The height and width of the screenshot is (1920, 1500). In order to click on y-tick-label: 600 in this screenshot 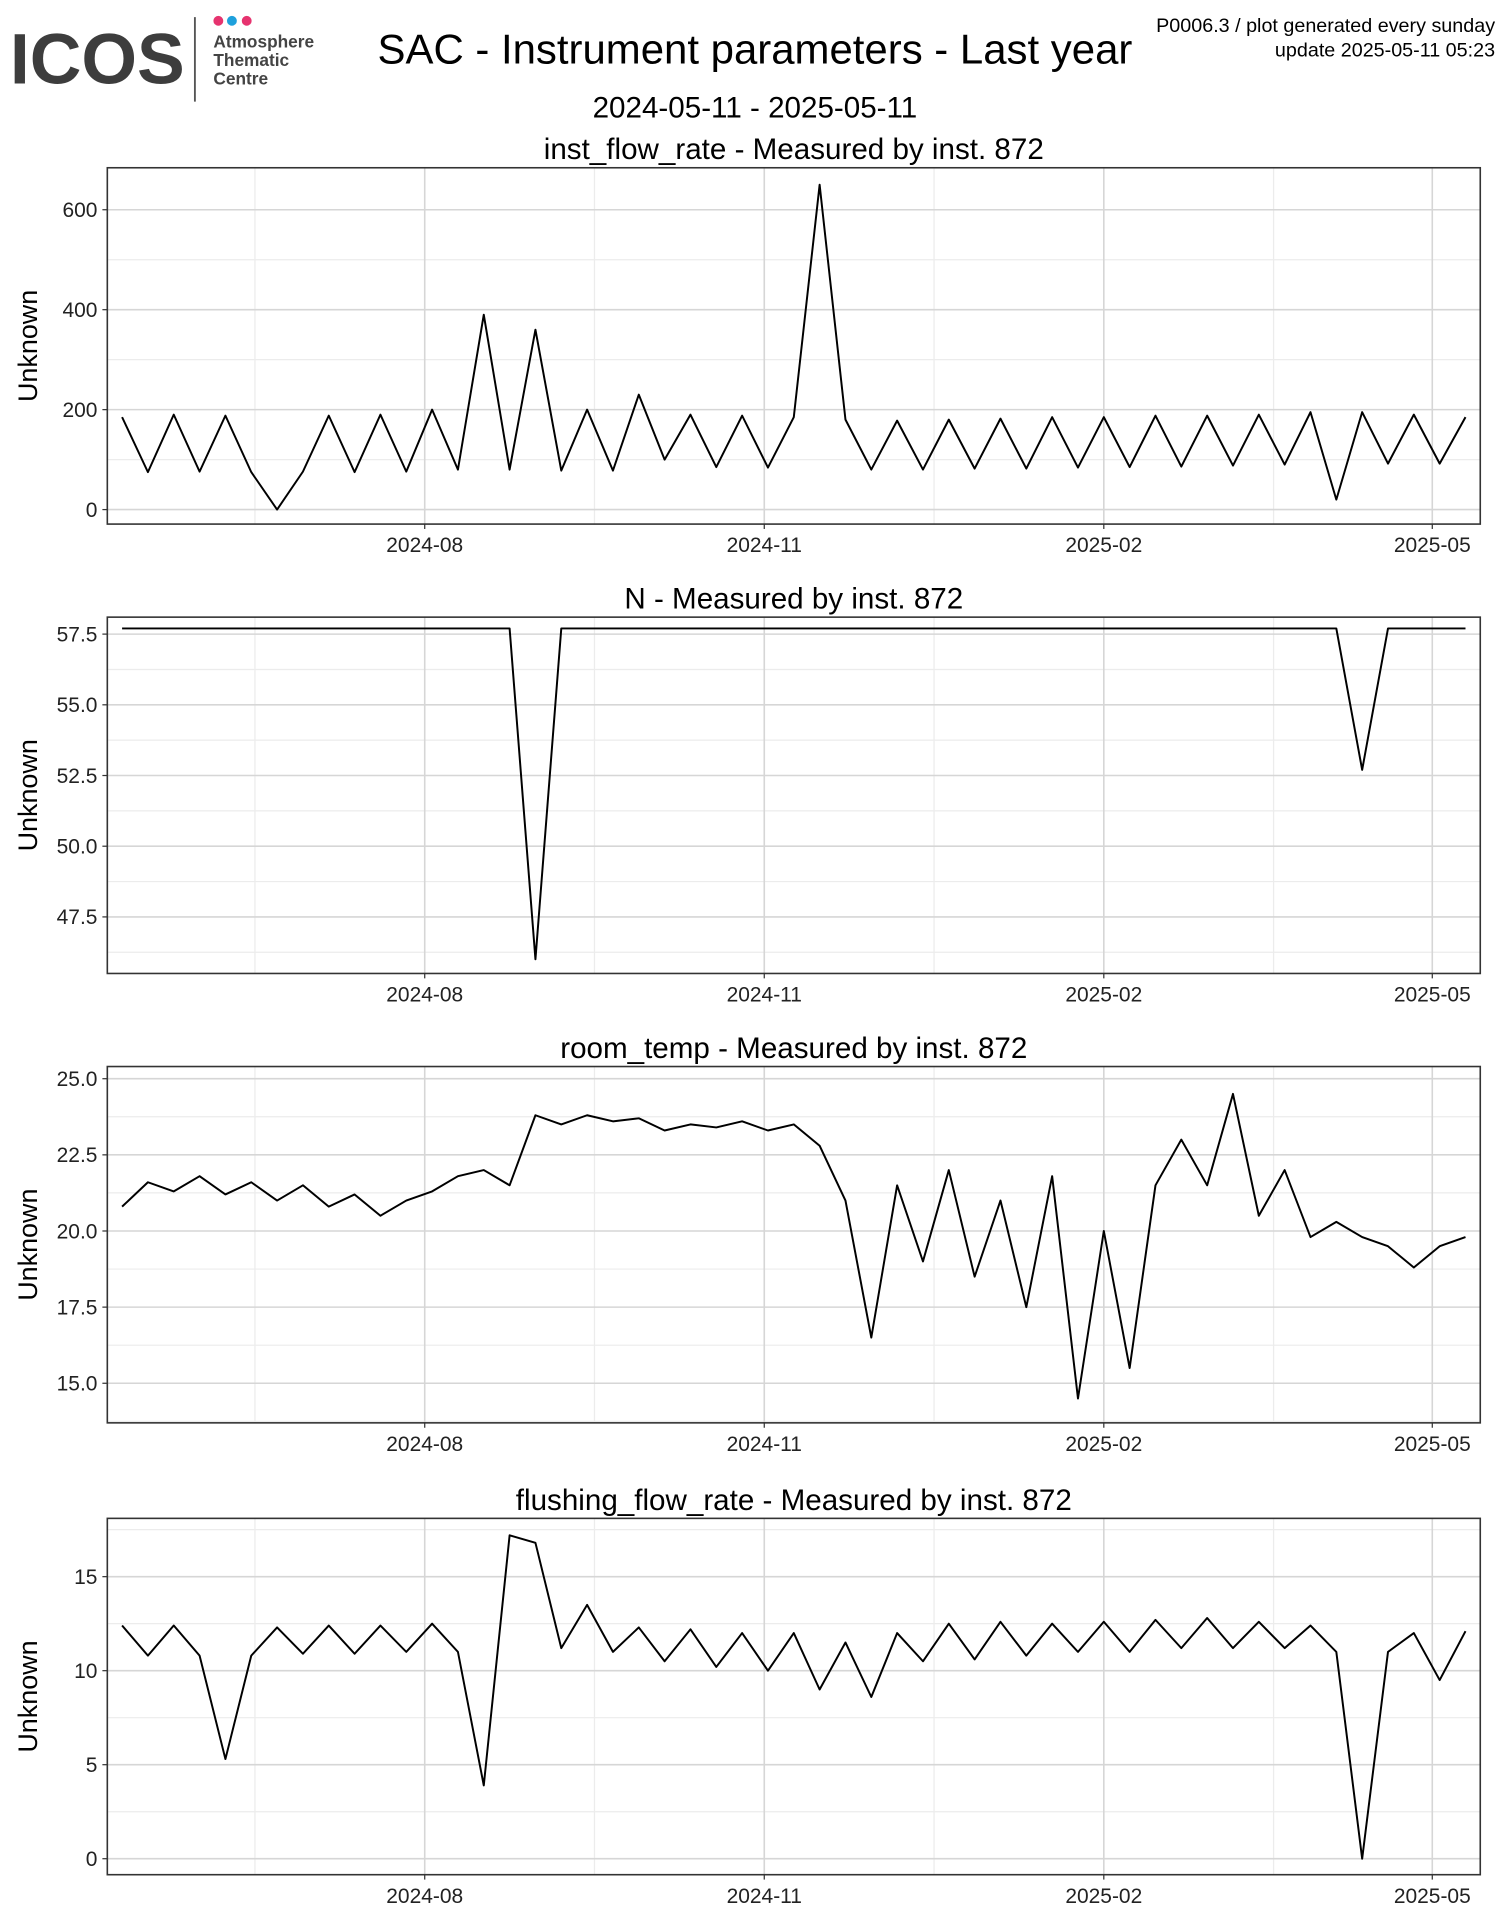, I will do `click(79, 210)`.